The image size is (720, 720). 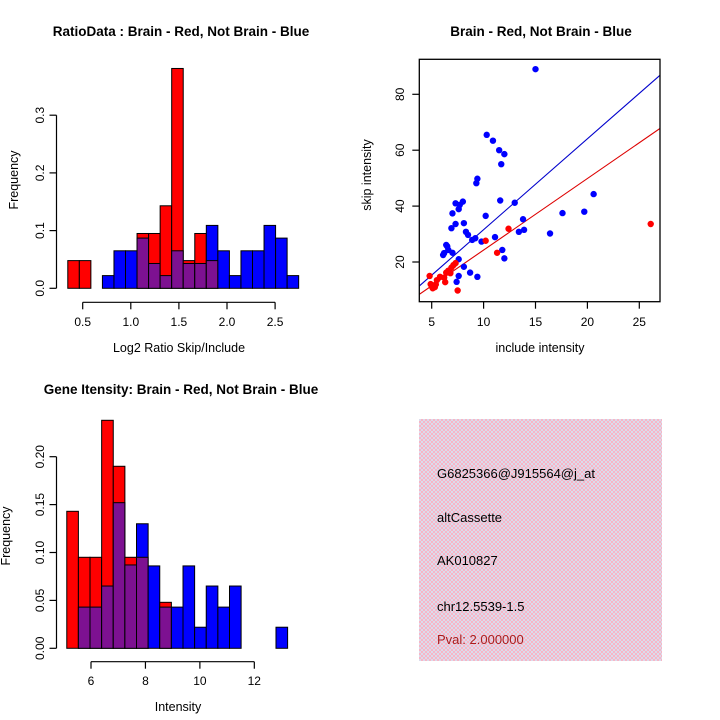 What do you see at coordinates (91, 681) in the screenshot?
I see `x-tick-label: 6` at bounding box center [91, 681].